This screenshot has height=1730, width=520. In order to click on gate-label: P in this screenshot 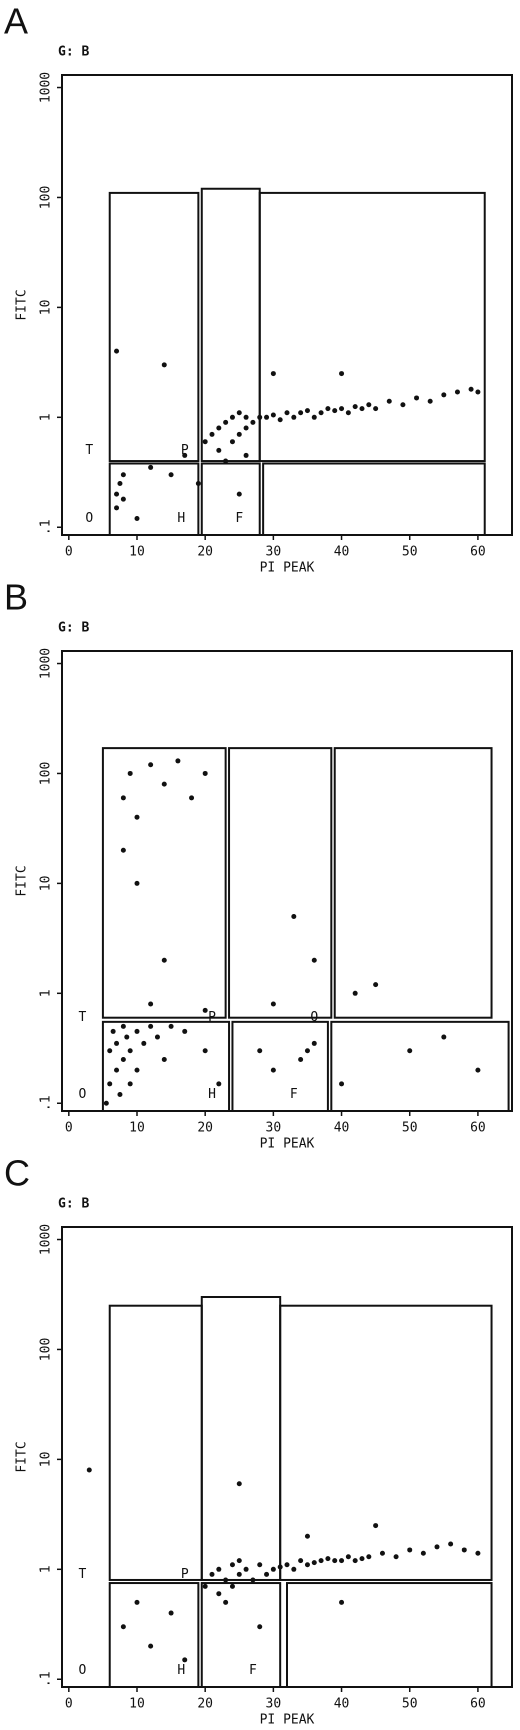, I will do `click(212, 1017)`.